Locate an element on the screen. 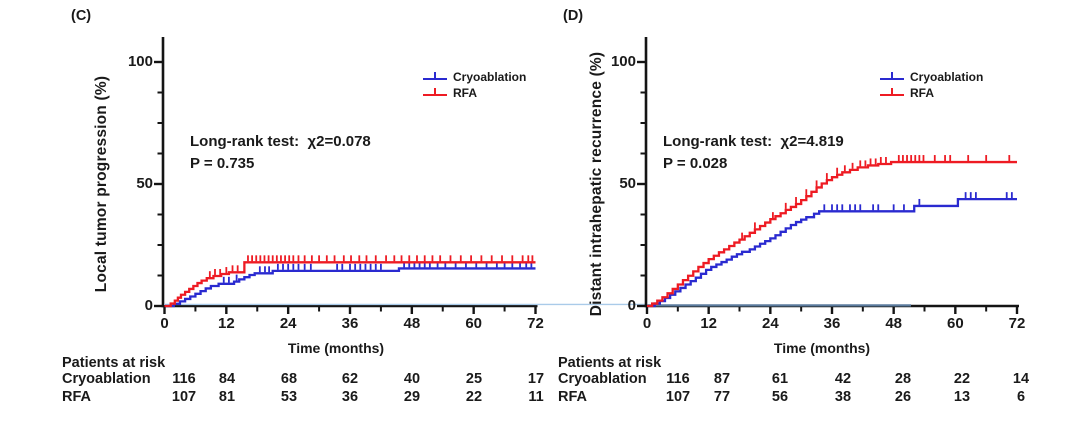 This screenshot has width=1080, height=425. panel-c-legend-cryoablation: Cryoablation is located at coordinates (474, 77).